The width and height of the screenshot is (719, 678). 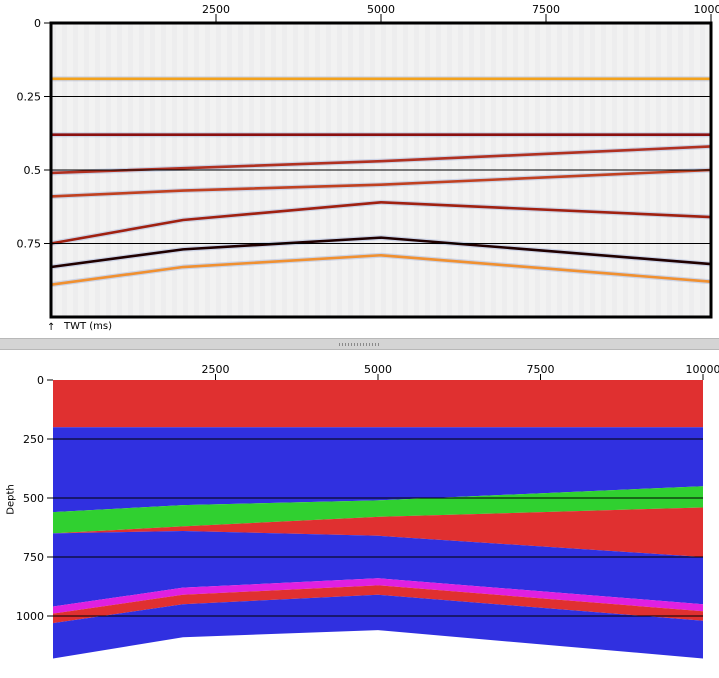 What do you see at coordinates (378, 403) in the screenshot?
I see `model-unit` at bounding box center [378, 403].